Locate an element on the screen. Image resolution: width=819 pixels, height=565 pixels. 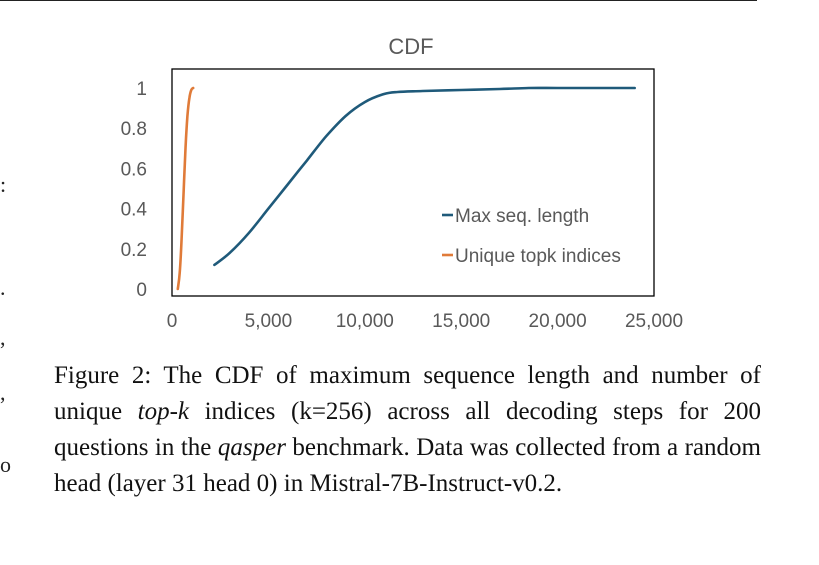
y-tick-label: 0.4 is located at coordinates (134, 210).